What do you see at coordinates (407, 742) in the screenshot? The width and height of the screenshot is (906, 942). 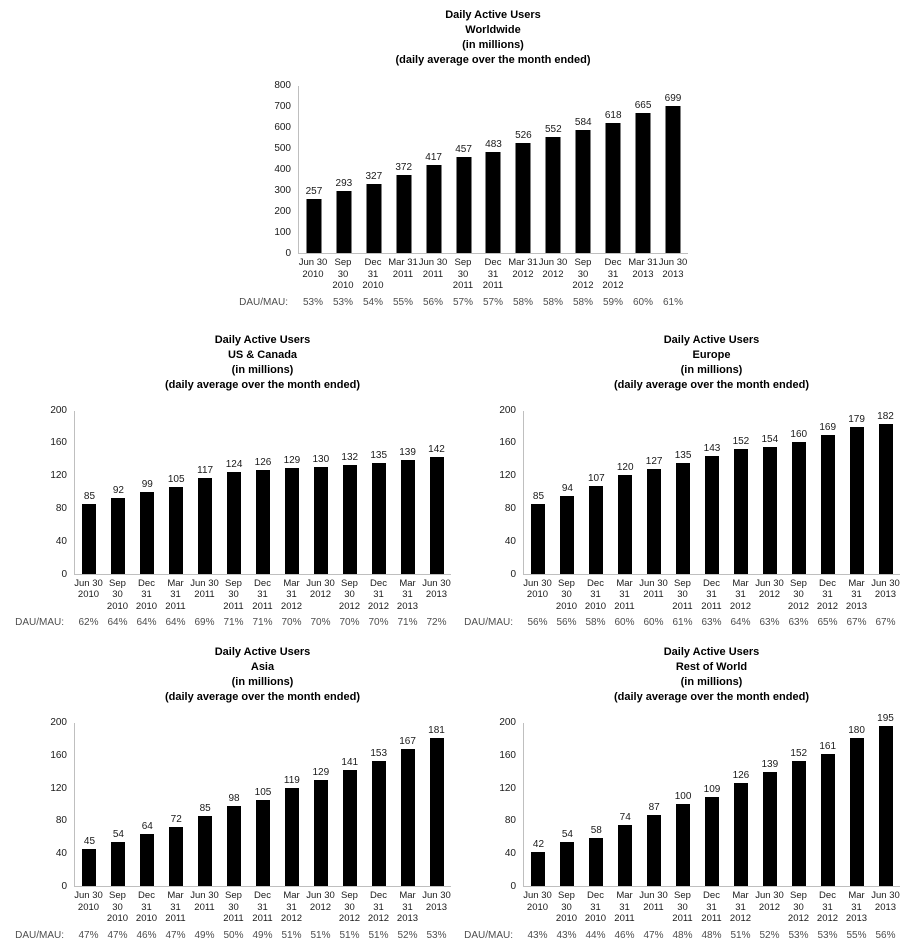 I see `bar-value-label: 167` at bounding box center [407, 742].